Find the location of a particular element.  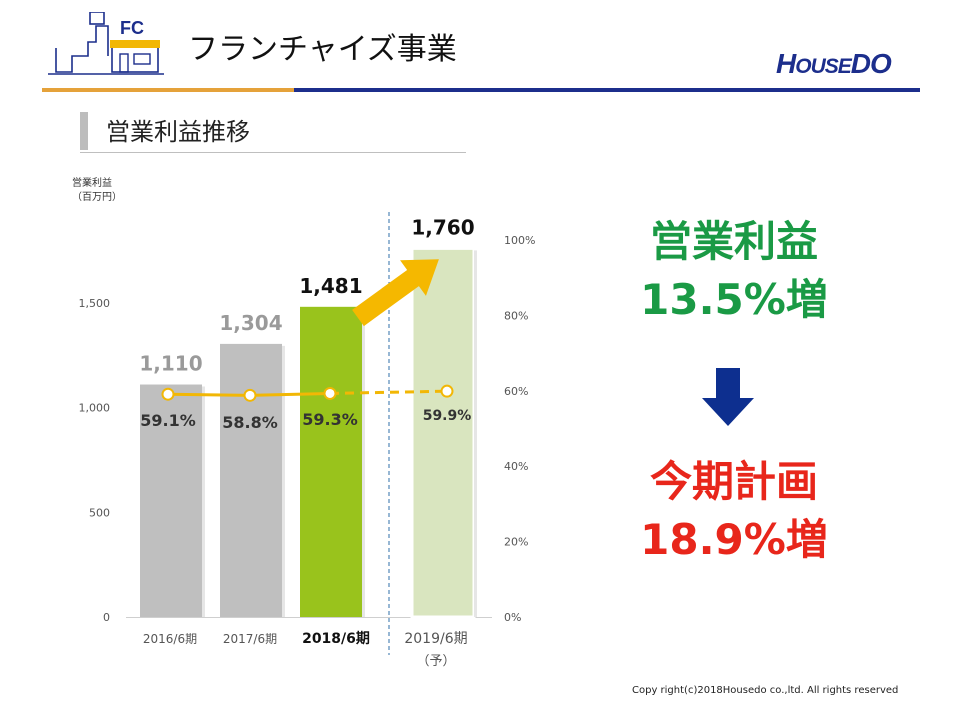

y-tick-label-left: 1,000 is located at coordinates (95, 408).